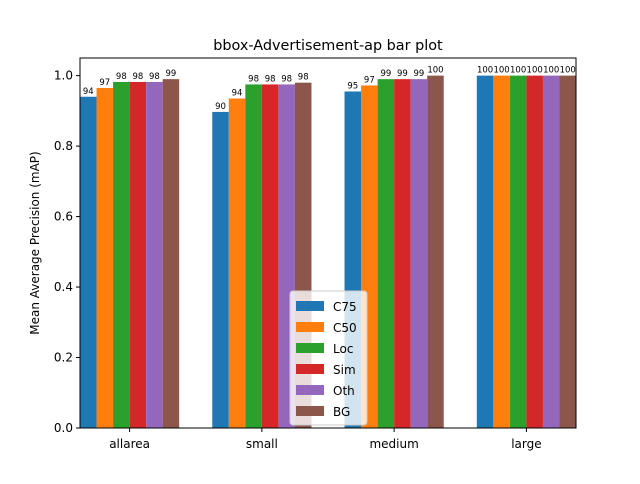  I want to click on y-tick-label: 1.0, so click(63, 76).